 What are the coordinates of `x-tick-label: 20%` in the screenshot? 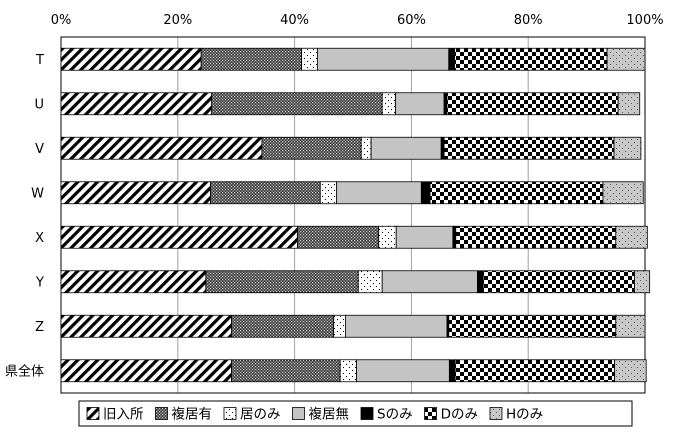 It's located at (177, 20).